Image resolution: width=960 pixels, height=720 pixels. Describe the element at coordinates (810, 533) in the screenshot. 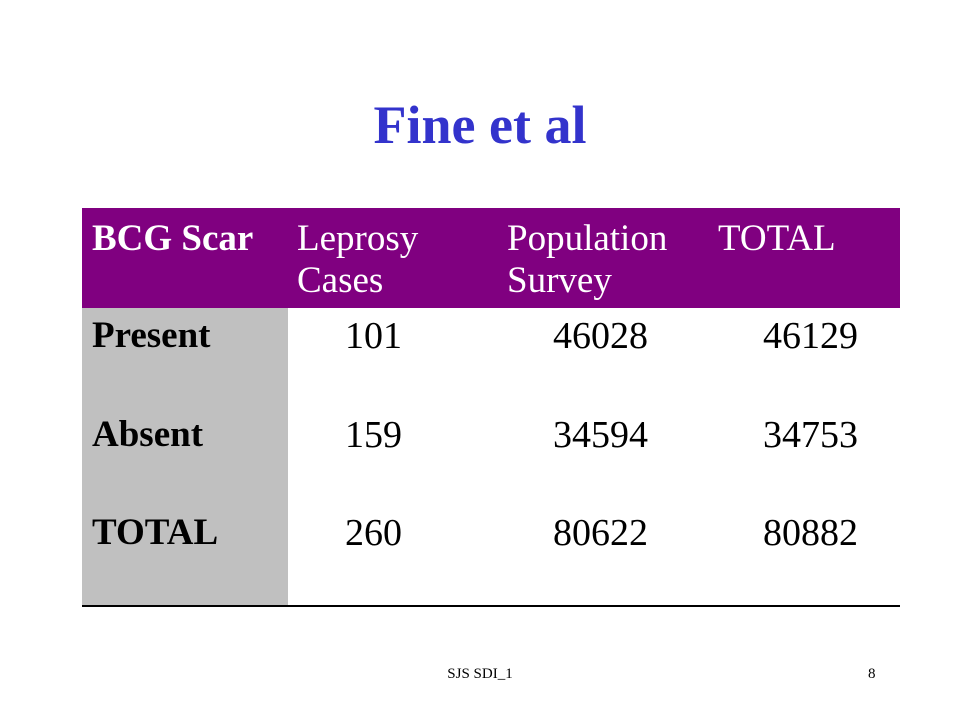

I see `cell-value: 80882` at that location.